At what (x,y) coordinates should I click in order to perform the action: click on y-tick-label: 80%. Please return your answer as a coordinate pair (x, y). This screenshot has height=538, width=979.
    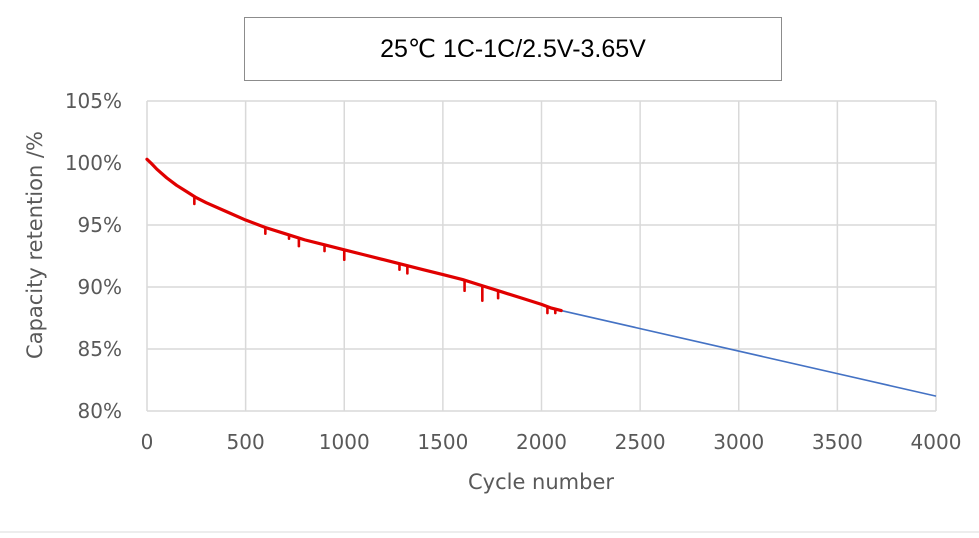
    Looking at the image, I should click on (100, 411).